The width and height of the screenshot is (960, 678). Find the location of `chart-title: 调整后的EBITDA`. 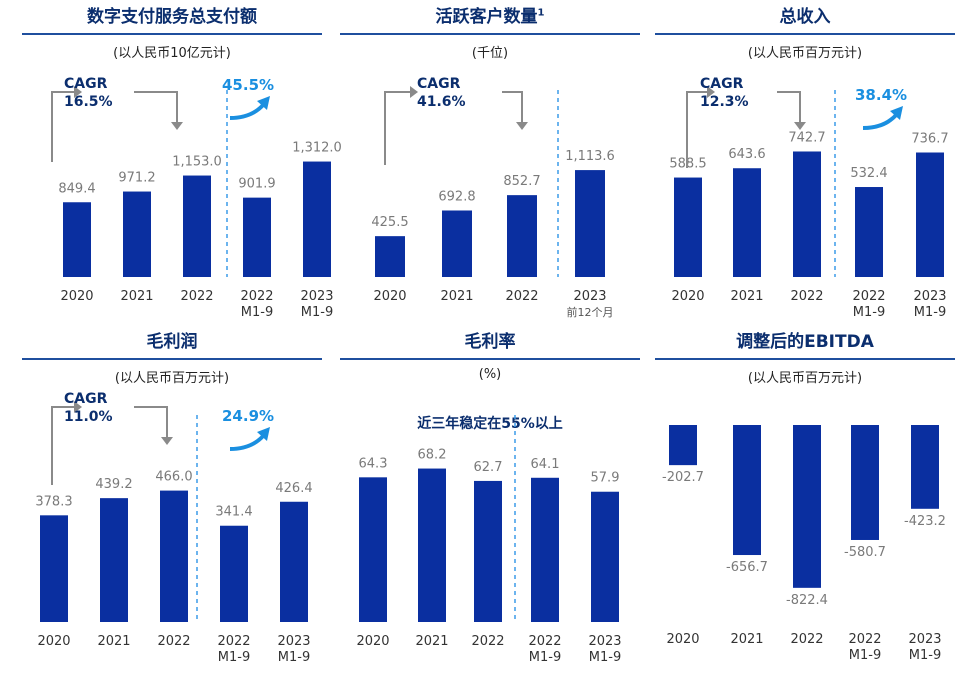

chart-title: 调整后的EBITDA is located at coordinates (805, 342).